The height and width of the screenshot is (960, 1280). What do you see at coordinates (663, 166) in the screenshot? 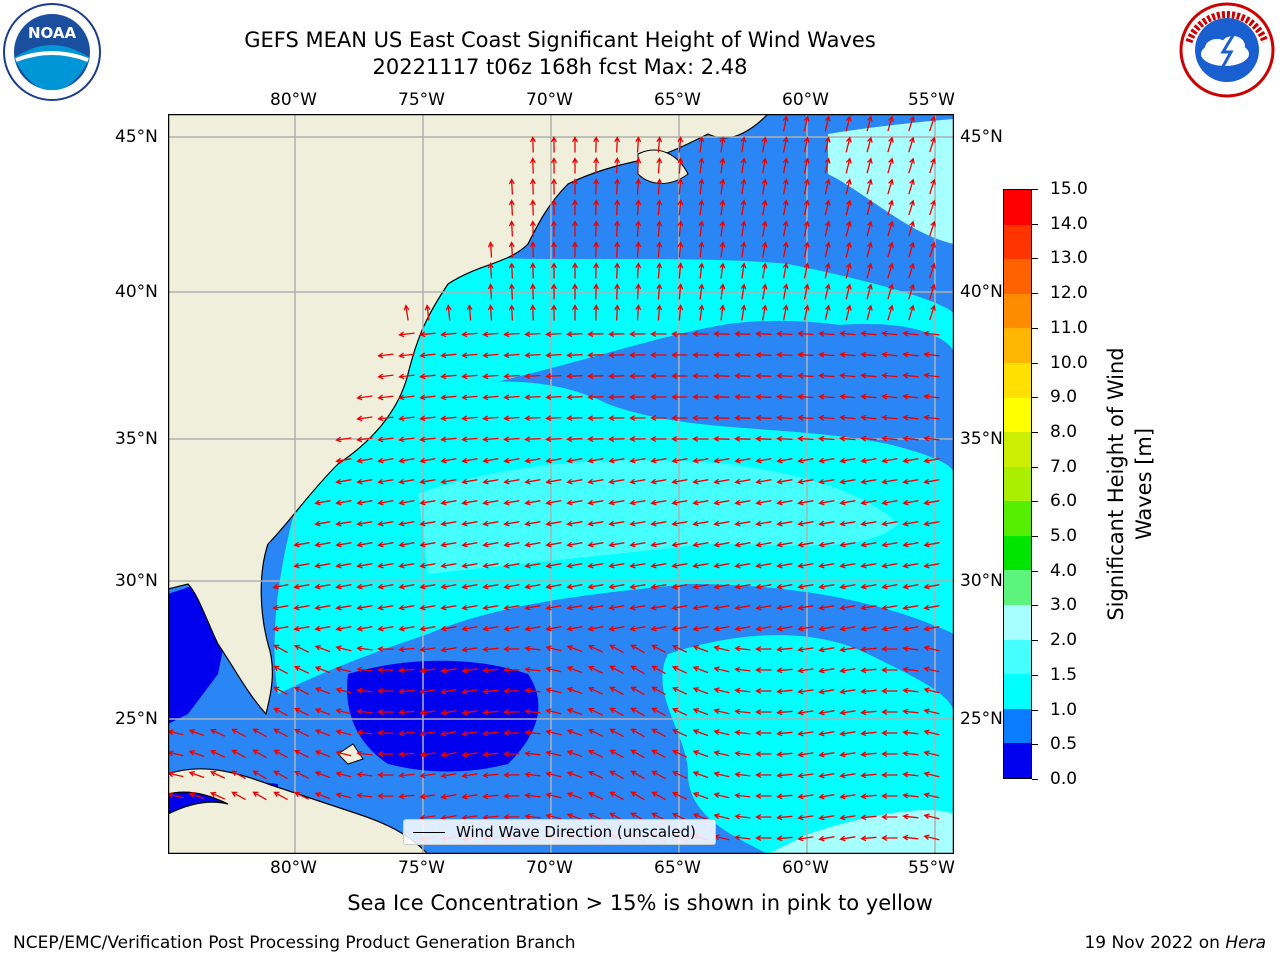
I see `land-nova-scotia` at bounding box center [663, 166].